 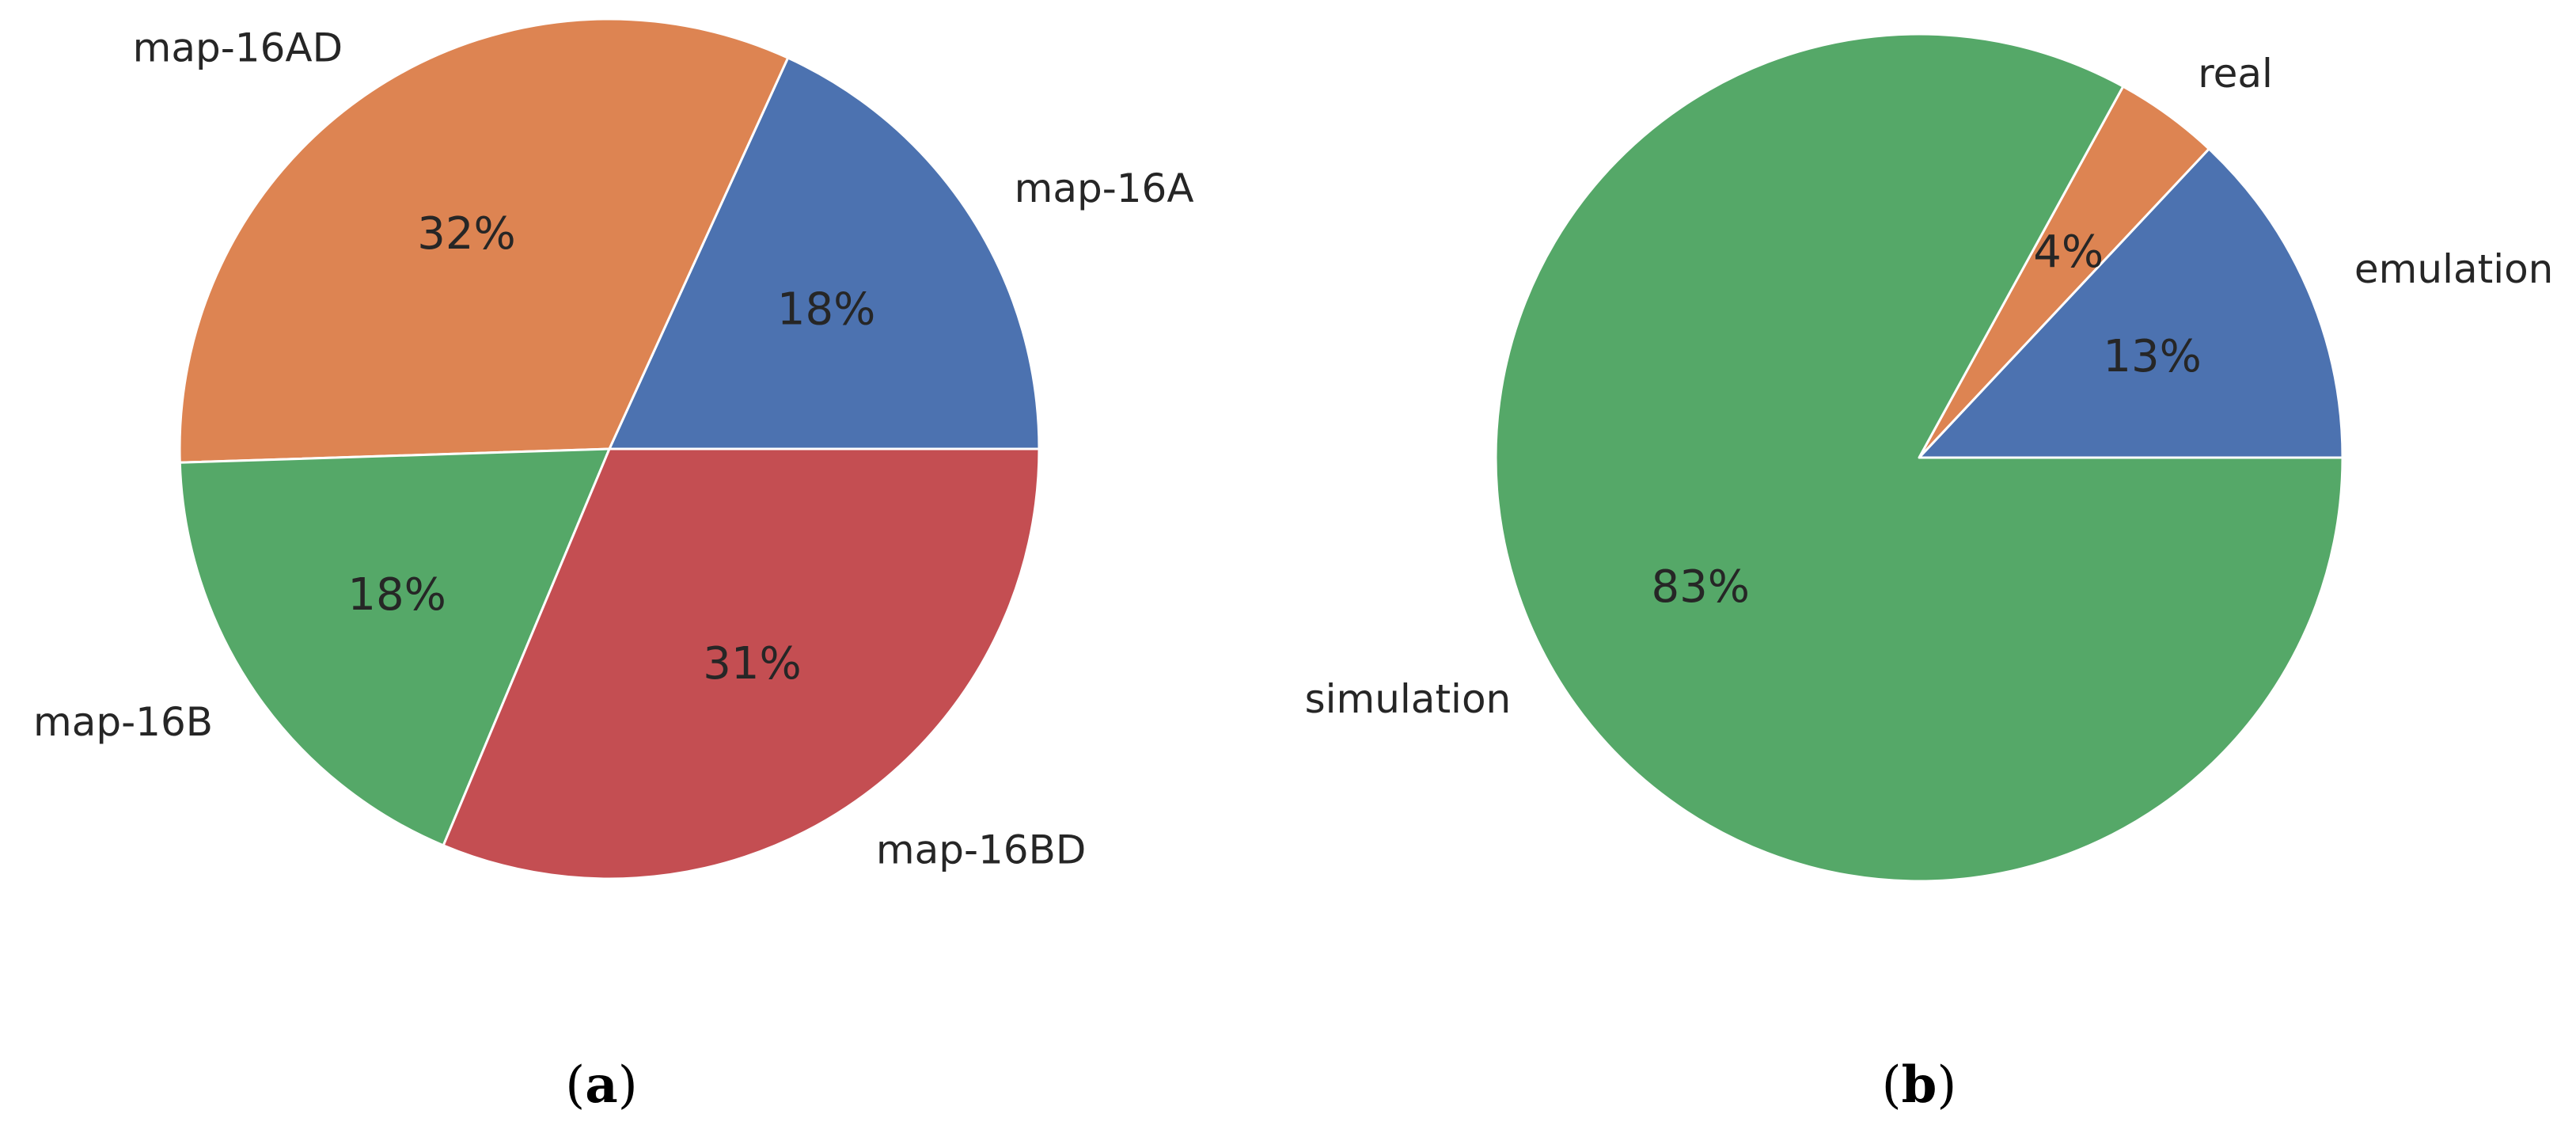 I want to click on pie-b-label-real: real, so click(x=2235, y=74).